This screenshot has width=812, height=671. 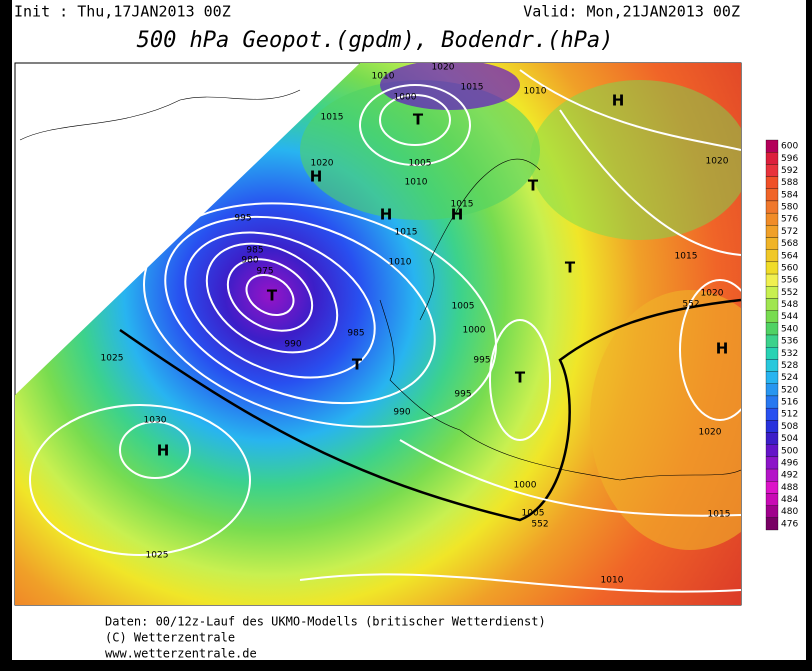 What do you see at coordinates (789, 256) in the screenshot?
I see `colorbar-label: 564` at bounding box center [789, 256].